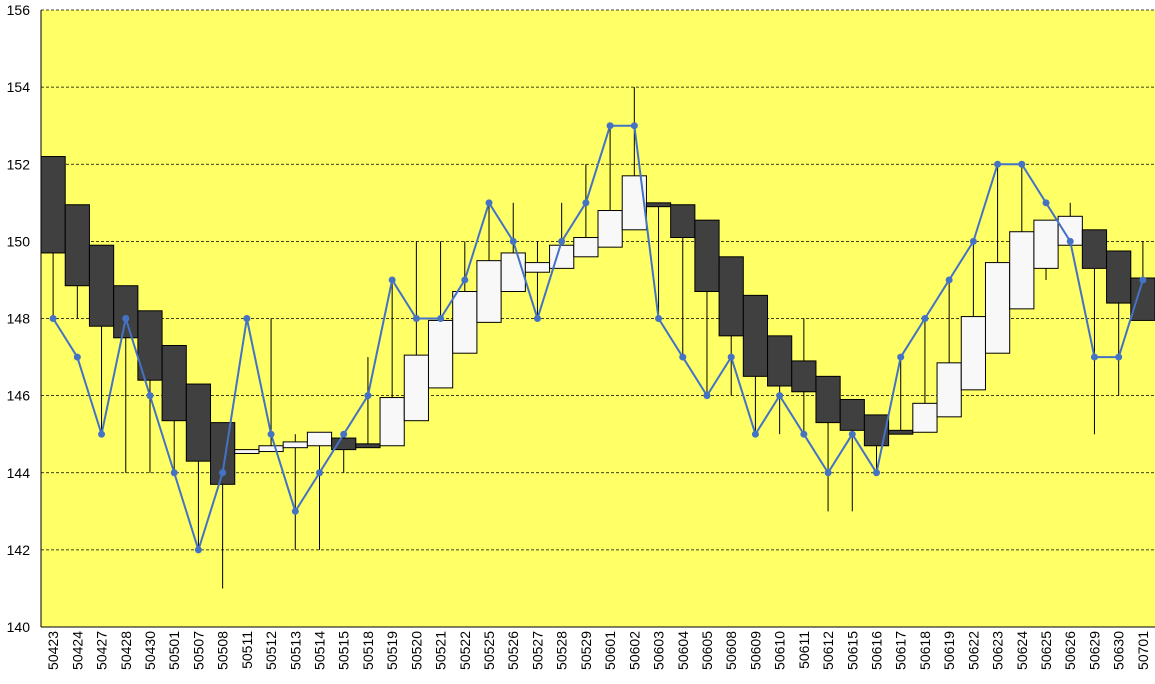 This screenshot has width=1155, height=684. I want to click on x-tick-label: 50610, so click(780, 650).